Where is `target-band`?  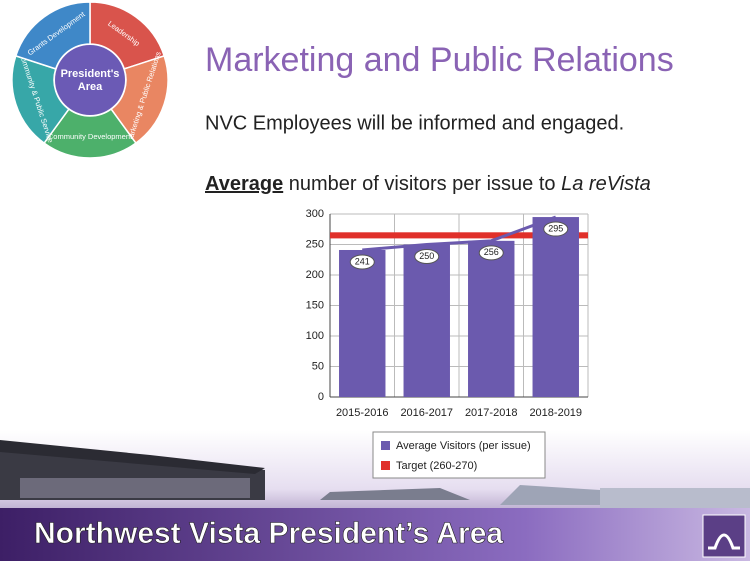
target-band is located at coordinates (459, 235).